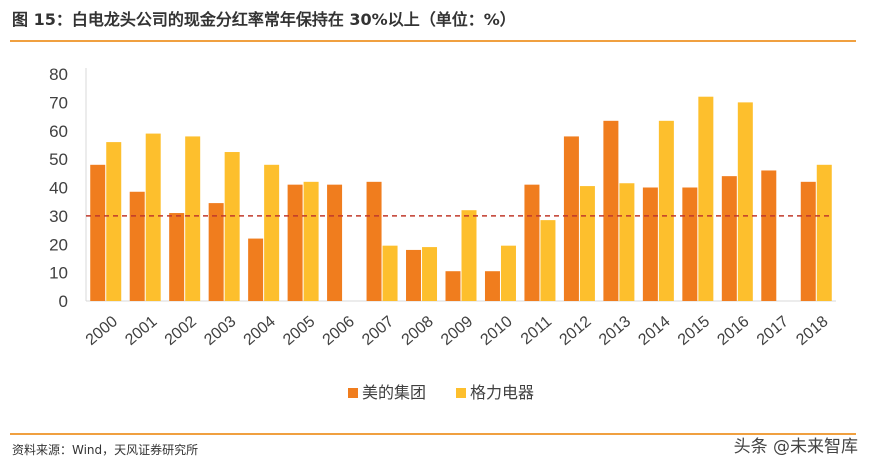  I want to click on y-tick-label: 10, so click(58, 273).